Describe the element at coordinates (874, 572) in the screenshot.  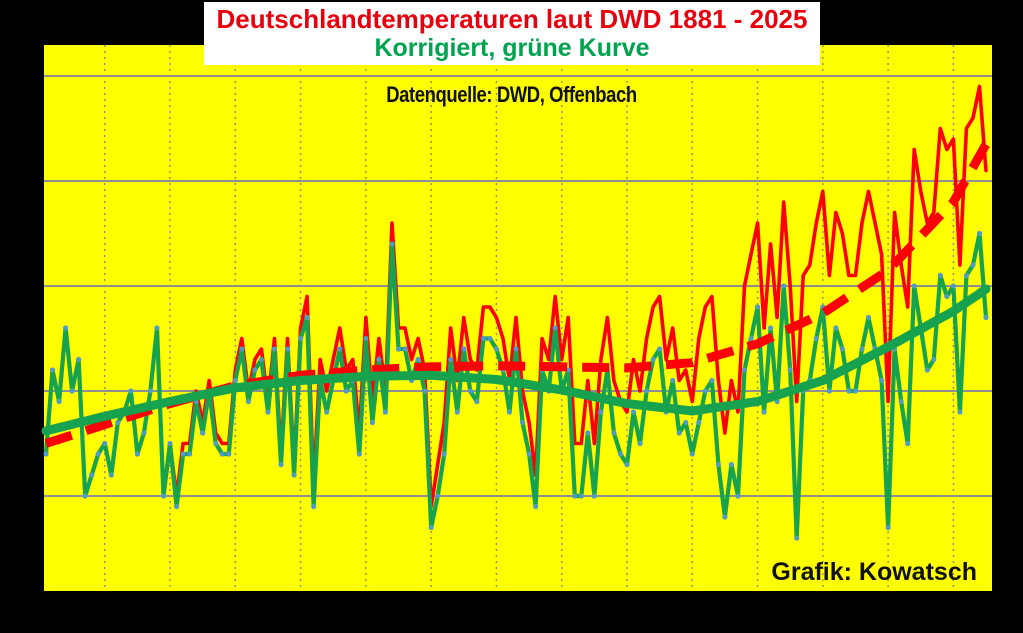
I see `credit-label: Grafik: Kowatsch` at that location.